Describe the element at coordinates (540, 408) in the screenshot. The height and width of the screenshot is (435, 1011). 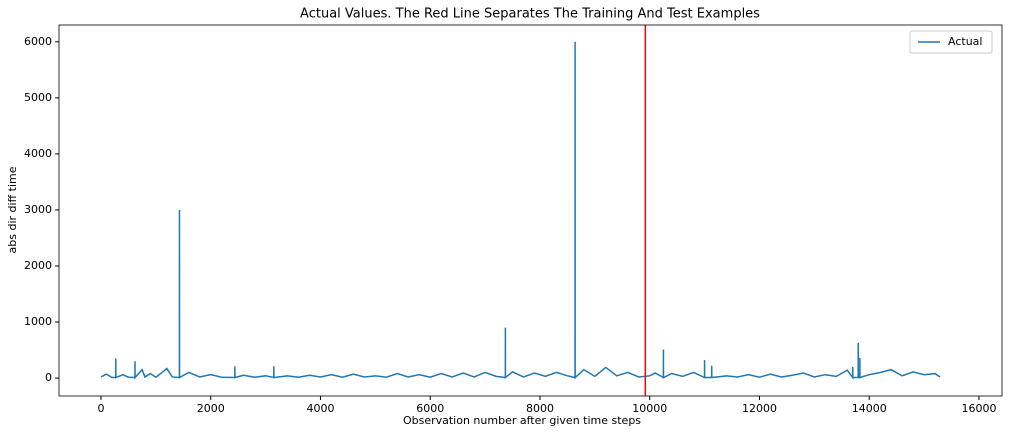
I see `x-tick-label: 8000` at that location.